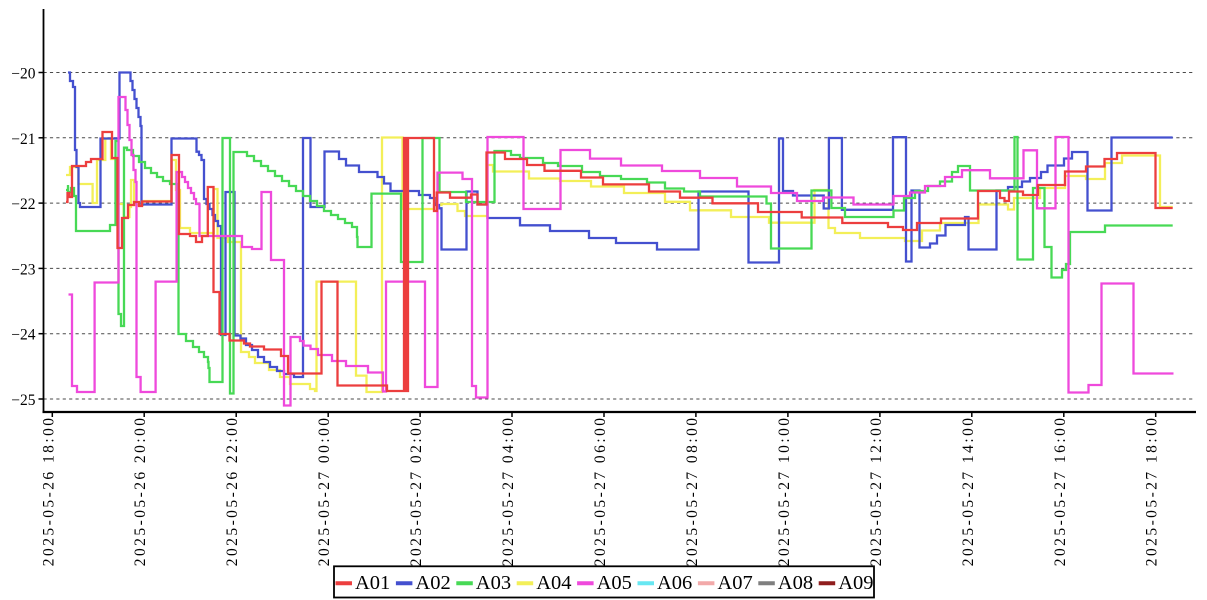 The height and width of the screenshot is (600, 1207). Describe the element at coordinates (416, 490) in the screenshot. I see `svg-text: 2025-05-27 02:00` at that location.